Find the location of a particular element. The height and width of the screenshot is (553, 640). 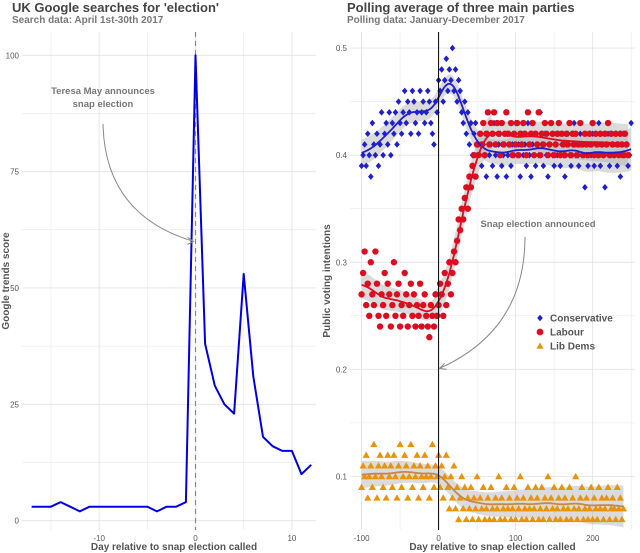

x-tick-label: -10 is located at coordinates (99, 538).